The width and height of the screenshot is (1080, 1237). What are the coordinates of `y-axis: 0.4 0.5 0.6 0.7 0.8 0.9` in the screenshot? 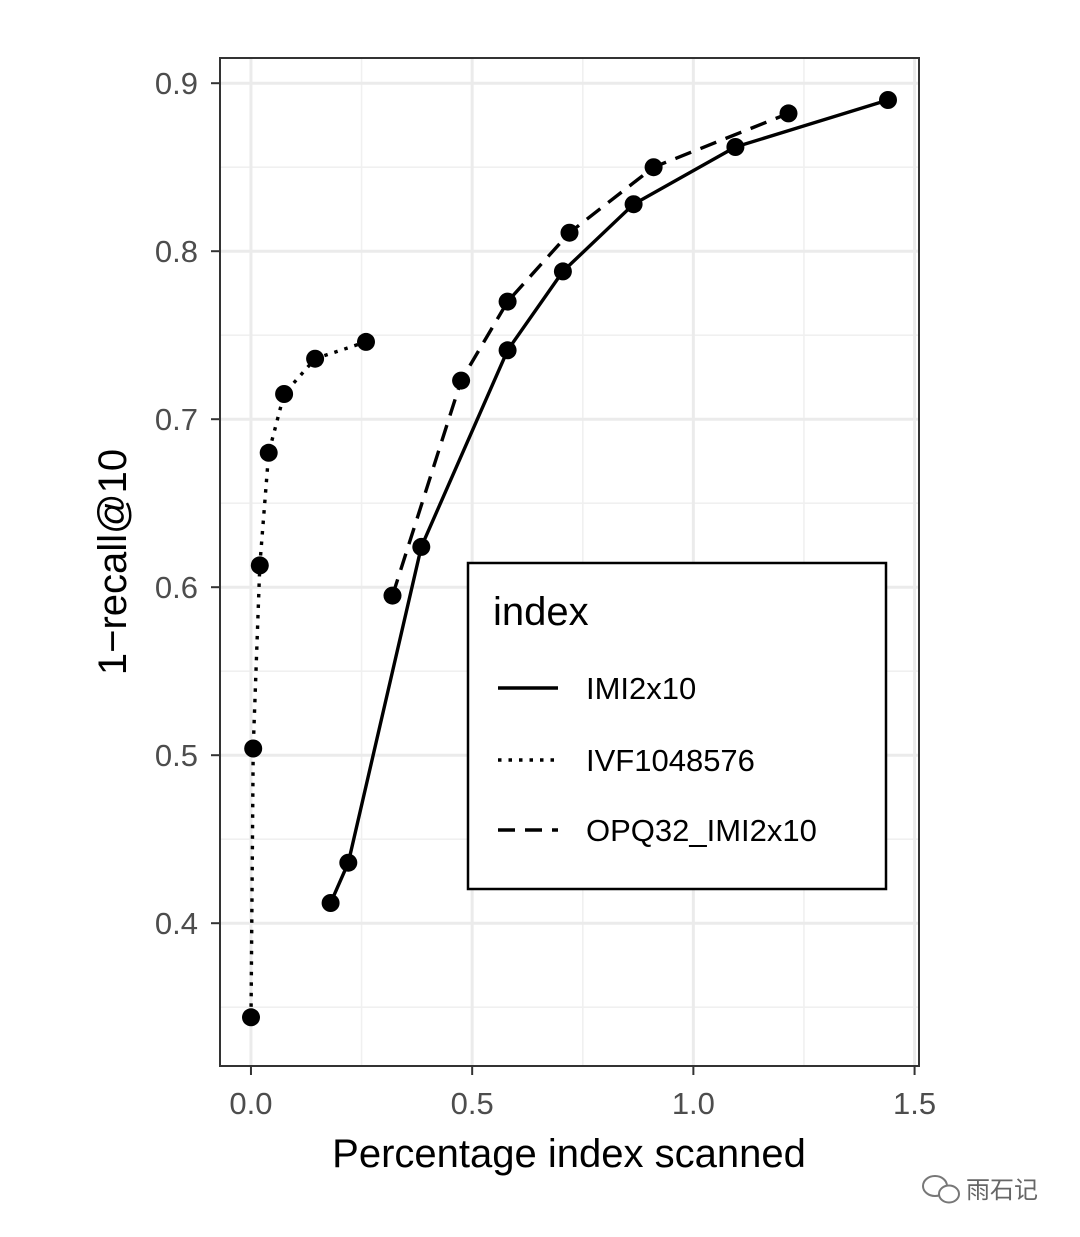 It's located at (187, 503).